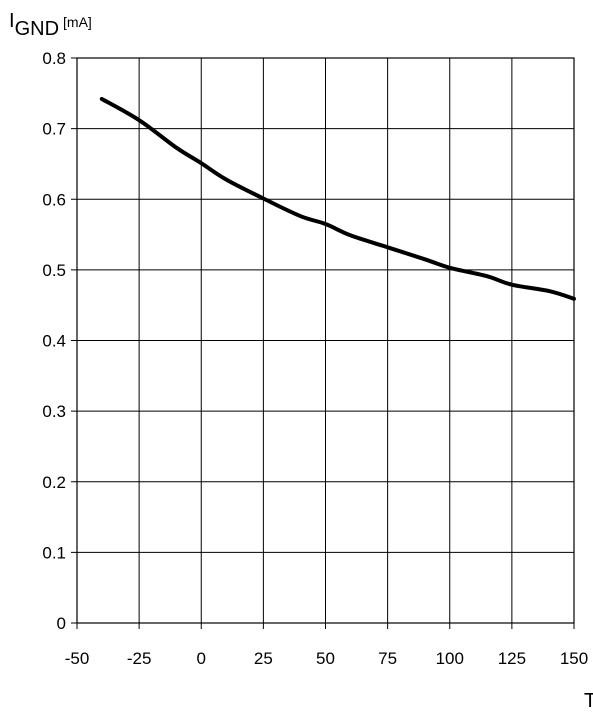 The width and height of the screenshot is (593, 715). What do you see at coordinates (201, 658) in the screenshot?
I see `x-tick-label: 0` at bounding box center [201, 658].